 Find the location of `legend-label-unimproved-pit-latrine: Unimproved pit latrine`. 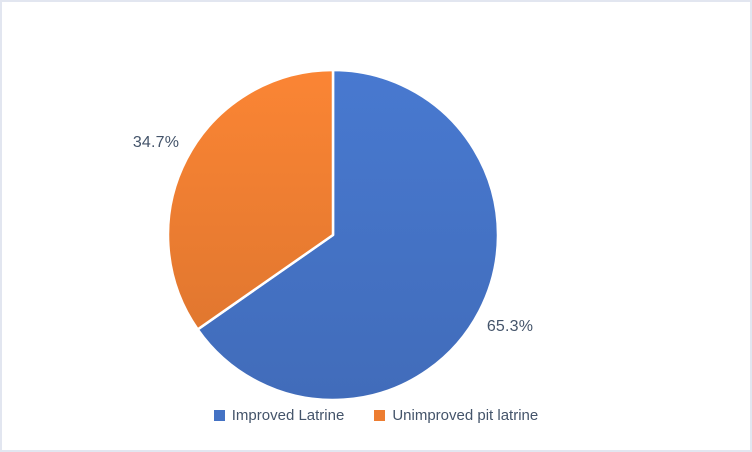

legend-label-unimproved-pit-latrine: Unimproved pit latrine is located at coordinates (465, 415).